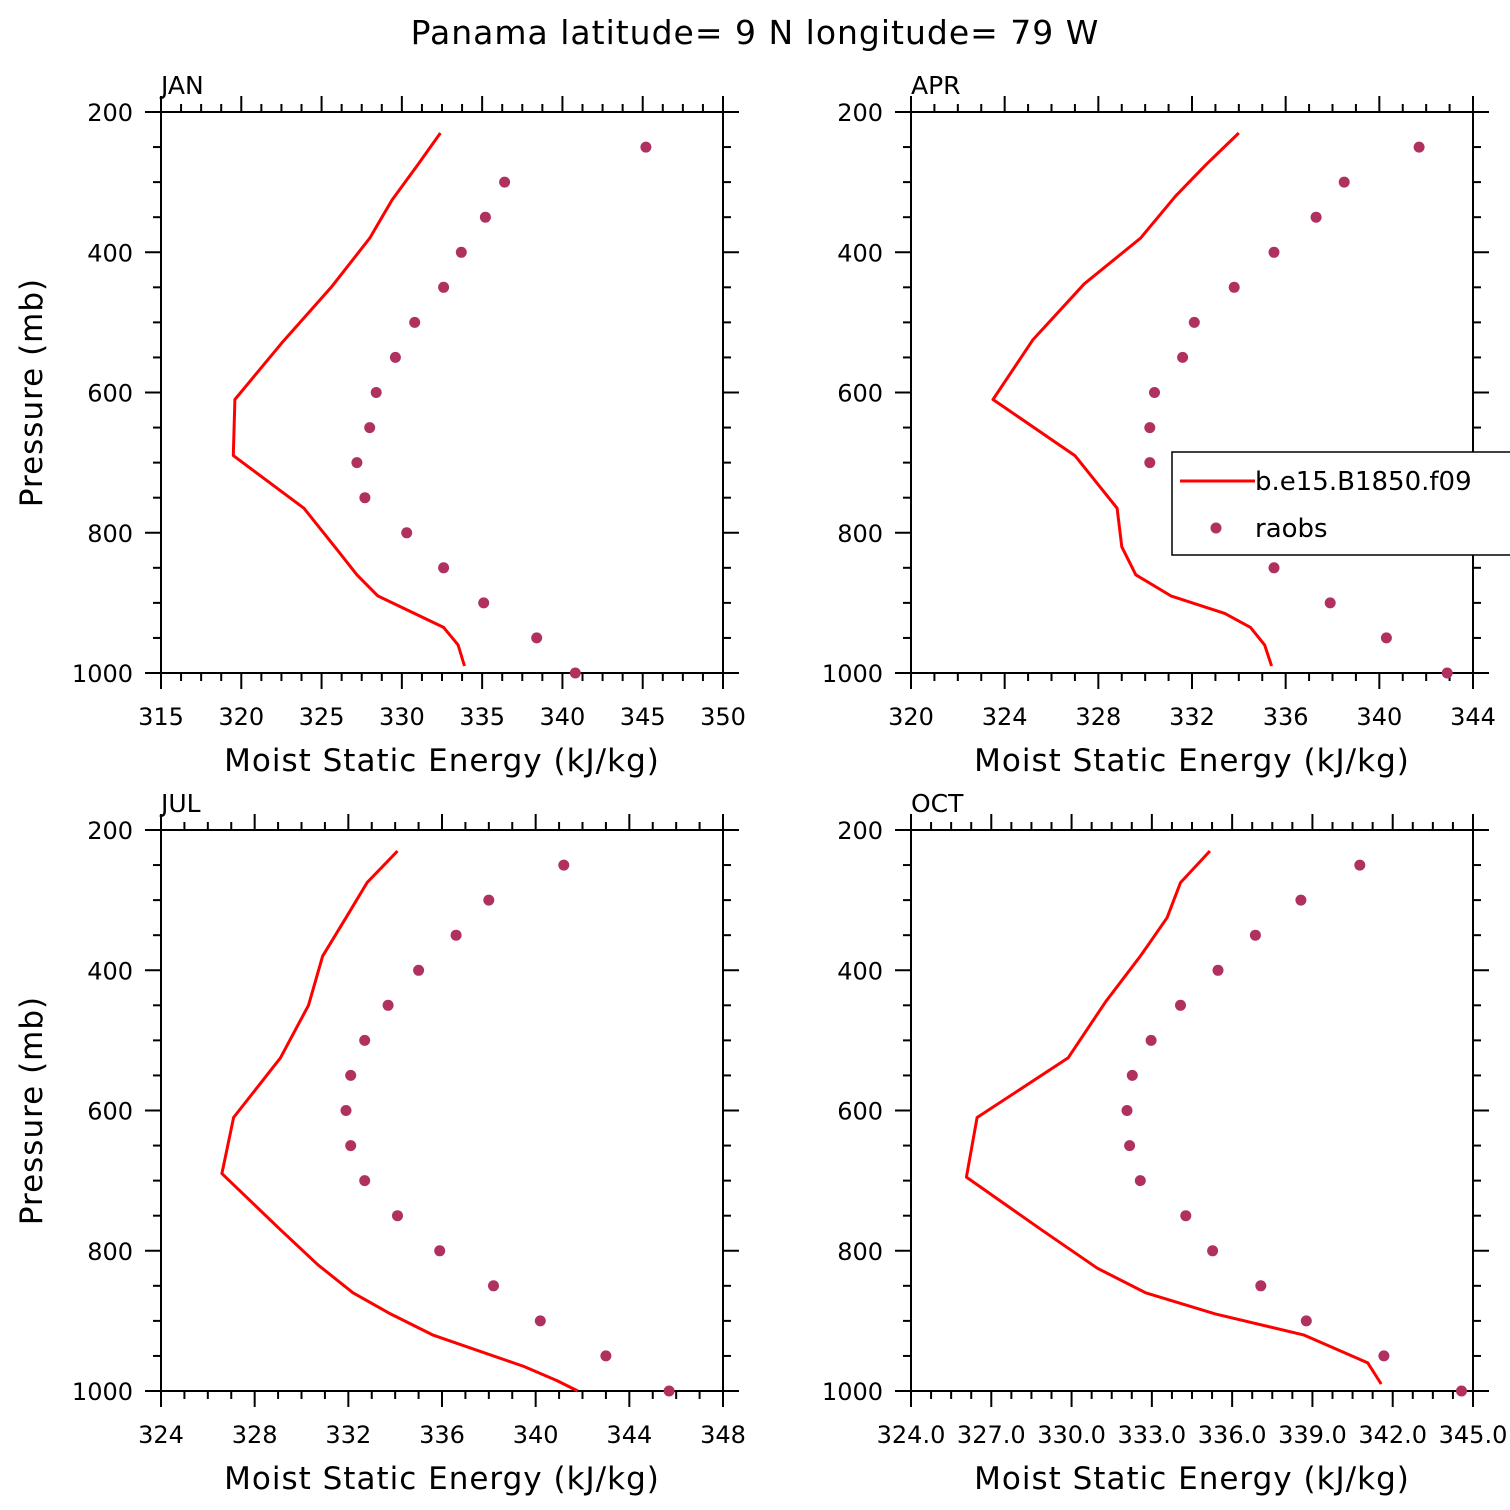 This screenshot has height=1510, width=1510. What do you see at coordinates (563, 717) in the screenshot?
I see `x-tick-label: 340` at bounding box center [563, 717].